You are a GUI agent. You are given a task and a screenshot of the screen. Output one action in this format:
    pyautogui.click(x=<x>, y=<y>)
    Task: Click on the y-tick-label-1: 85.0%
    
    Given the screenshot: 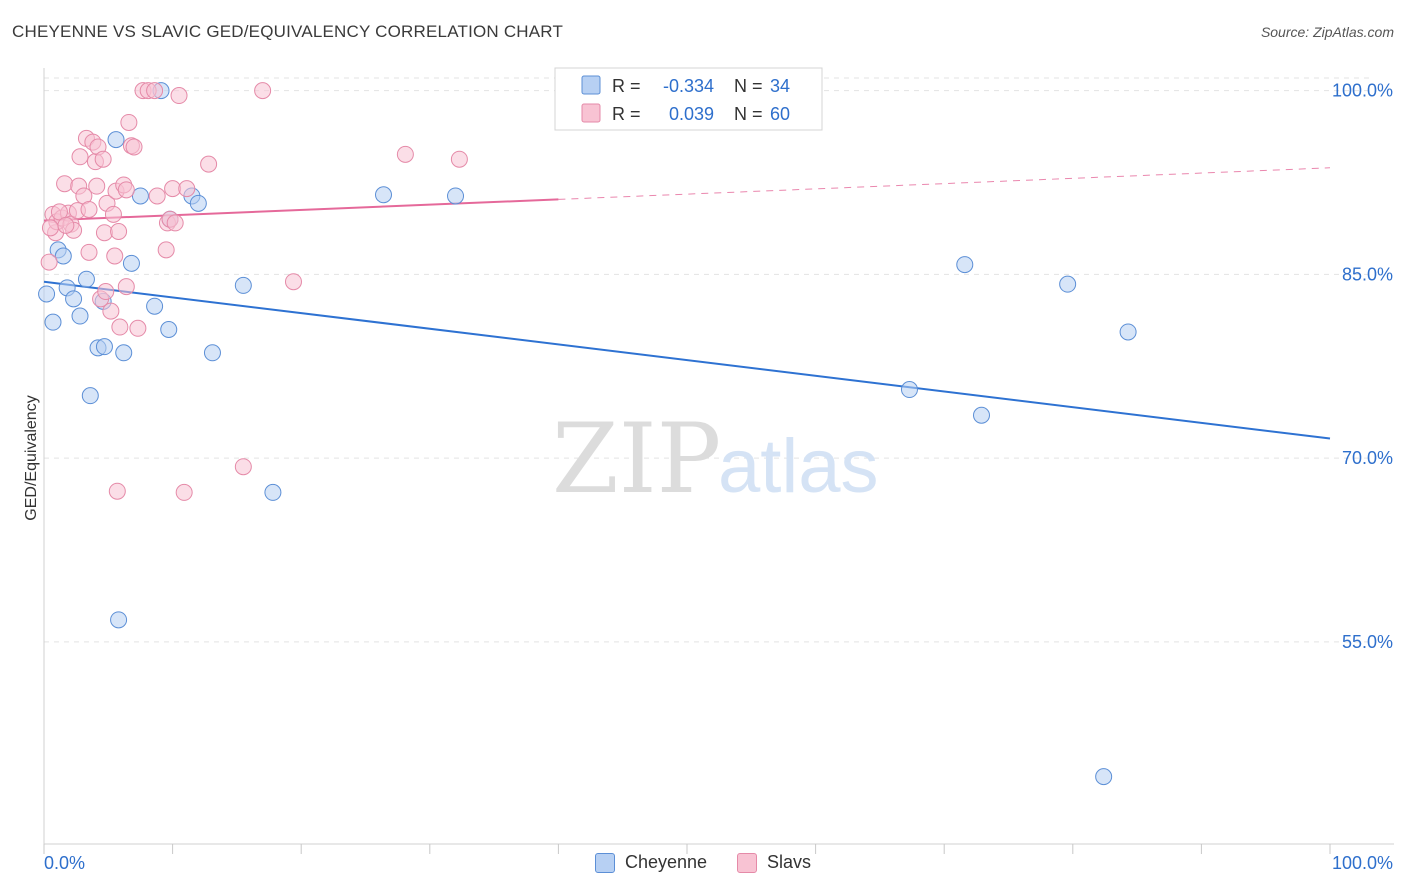 What is the action you would take?
    pyautogui.click(x=1367, y=274)
    